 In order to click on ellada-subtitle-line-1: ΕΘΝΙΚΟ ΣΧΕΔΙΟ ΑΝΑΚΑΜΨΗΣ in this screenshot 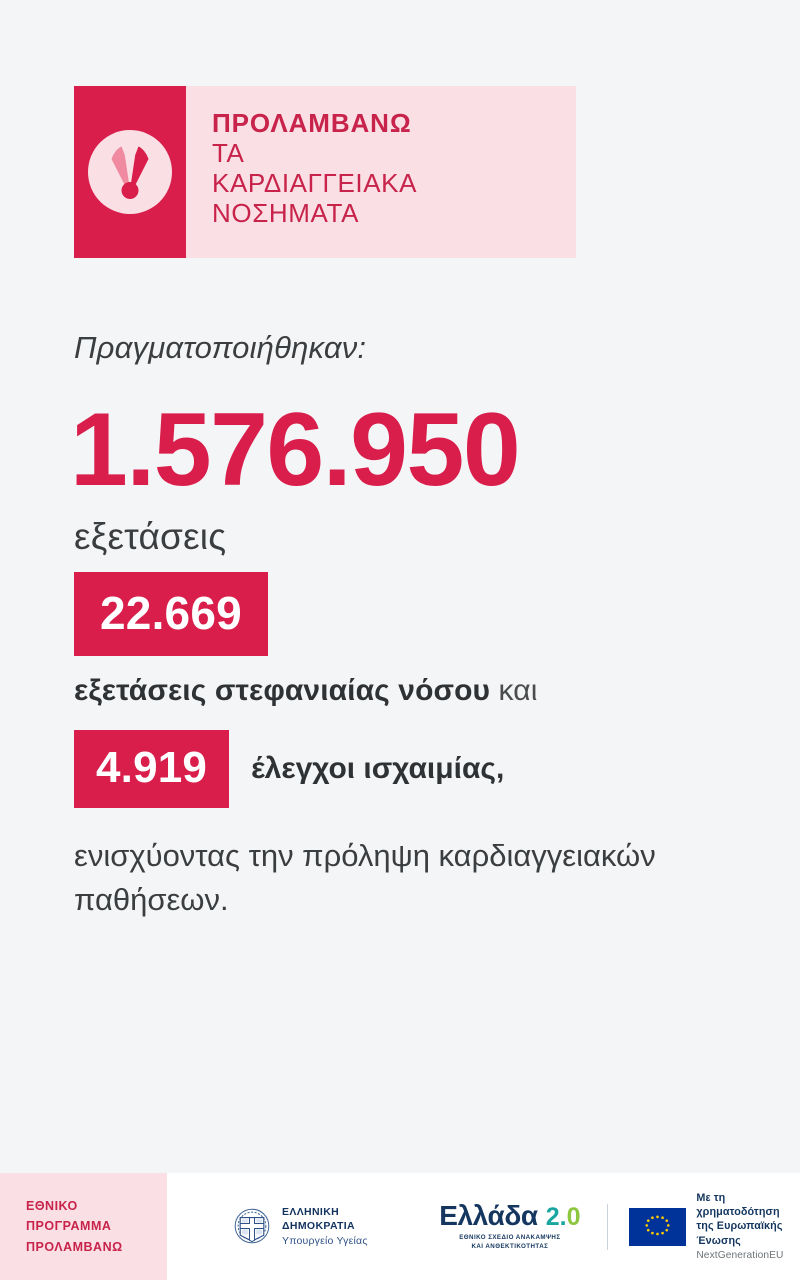, I will do `click(510, 1237)`.